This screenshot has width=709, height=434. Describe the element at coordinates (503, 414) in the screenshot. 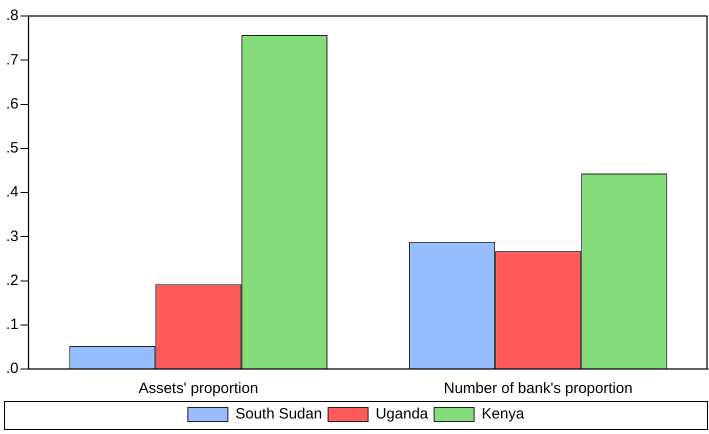

I see `legend-label: Kenya` at that location.